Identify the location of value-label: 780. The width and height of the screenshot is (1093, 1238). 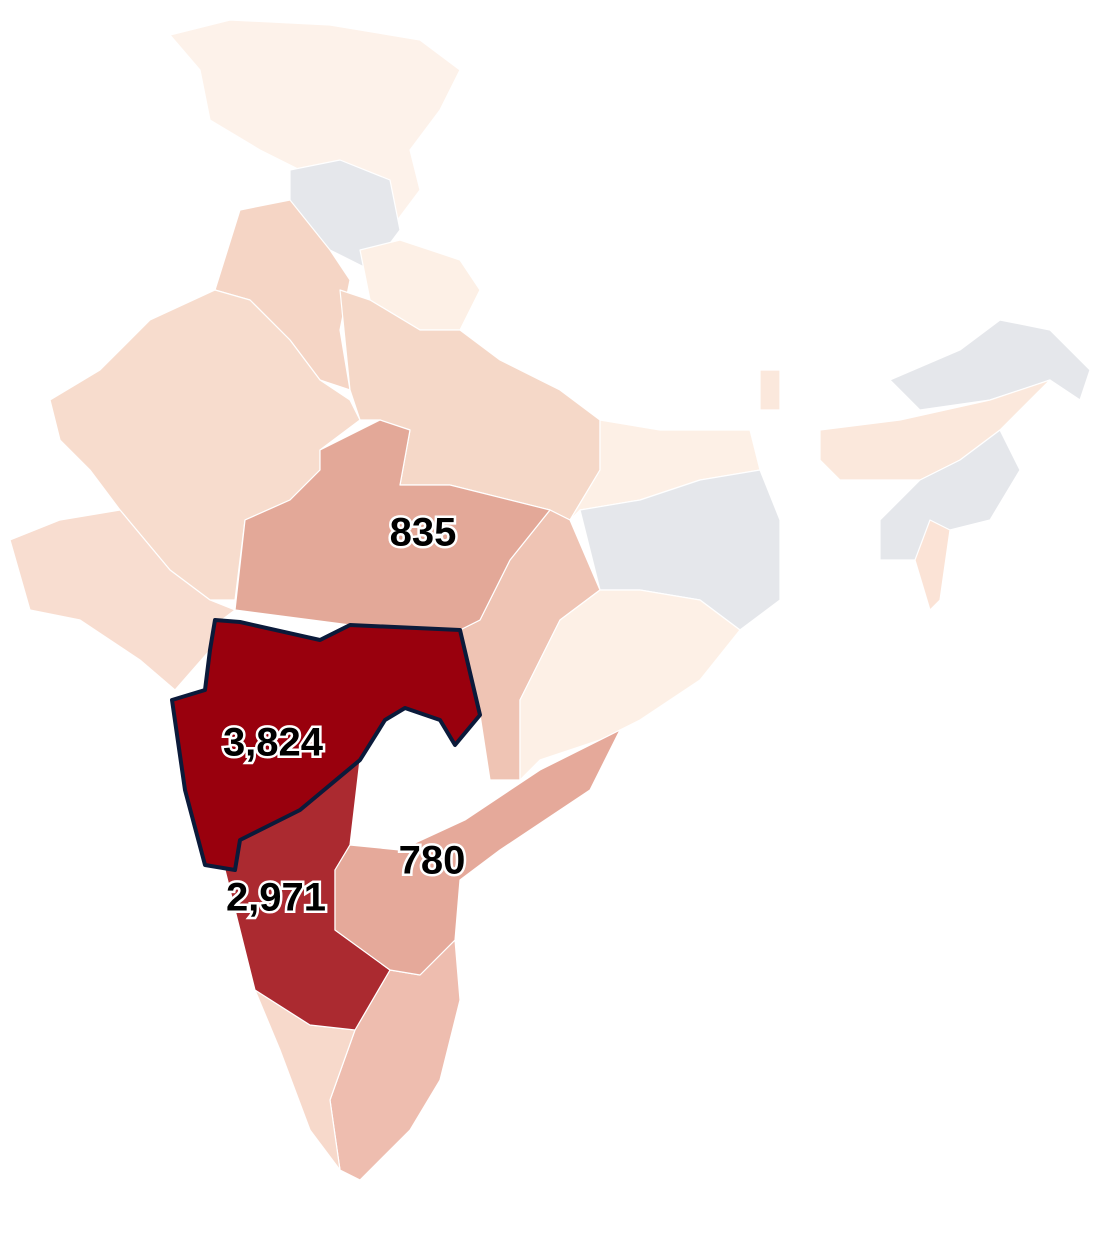
(432, 861).